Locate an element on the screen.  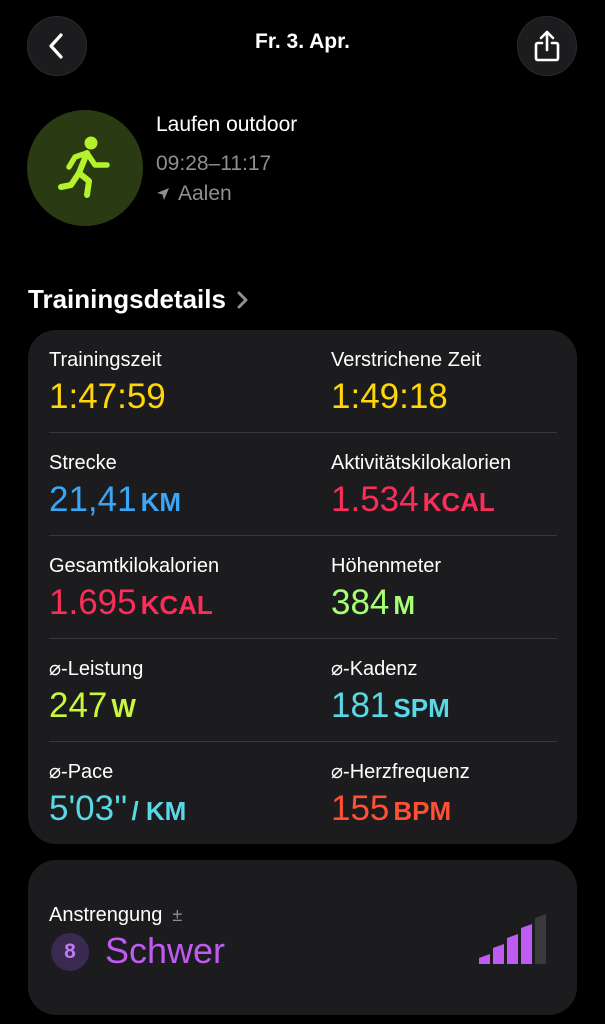
metric-number: 5'03'' is located at coordinates (88, 808).